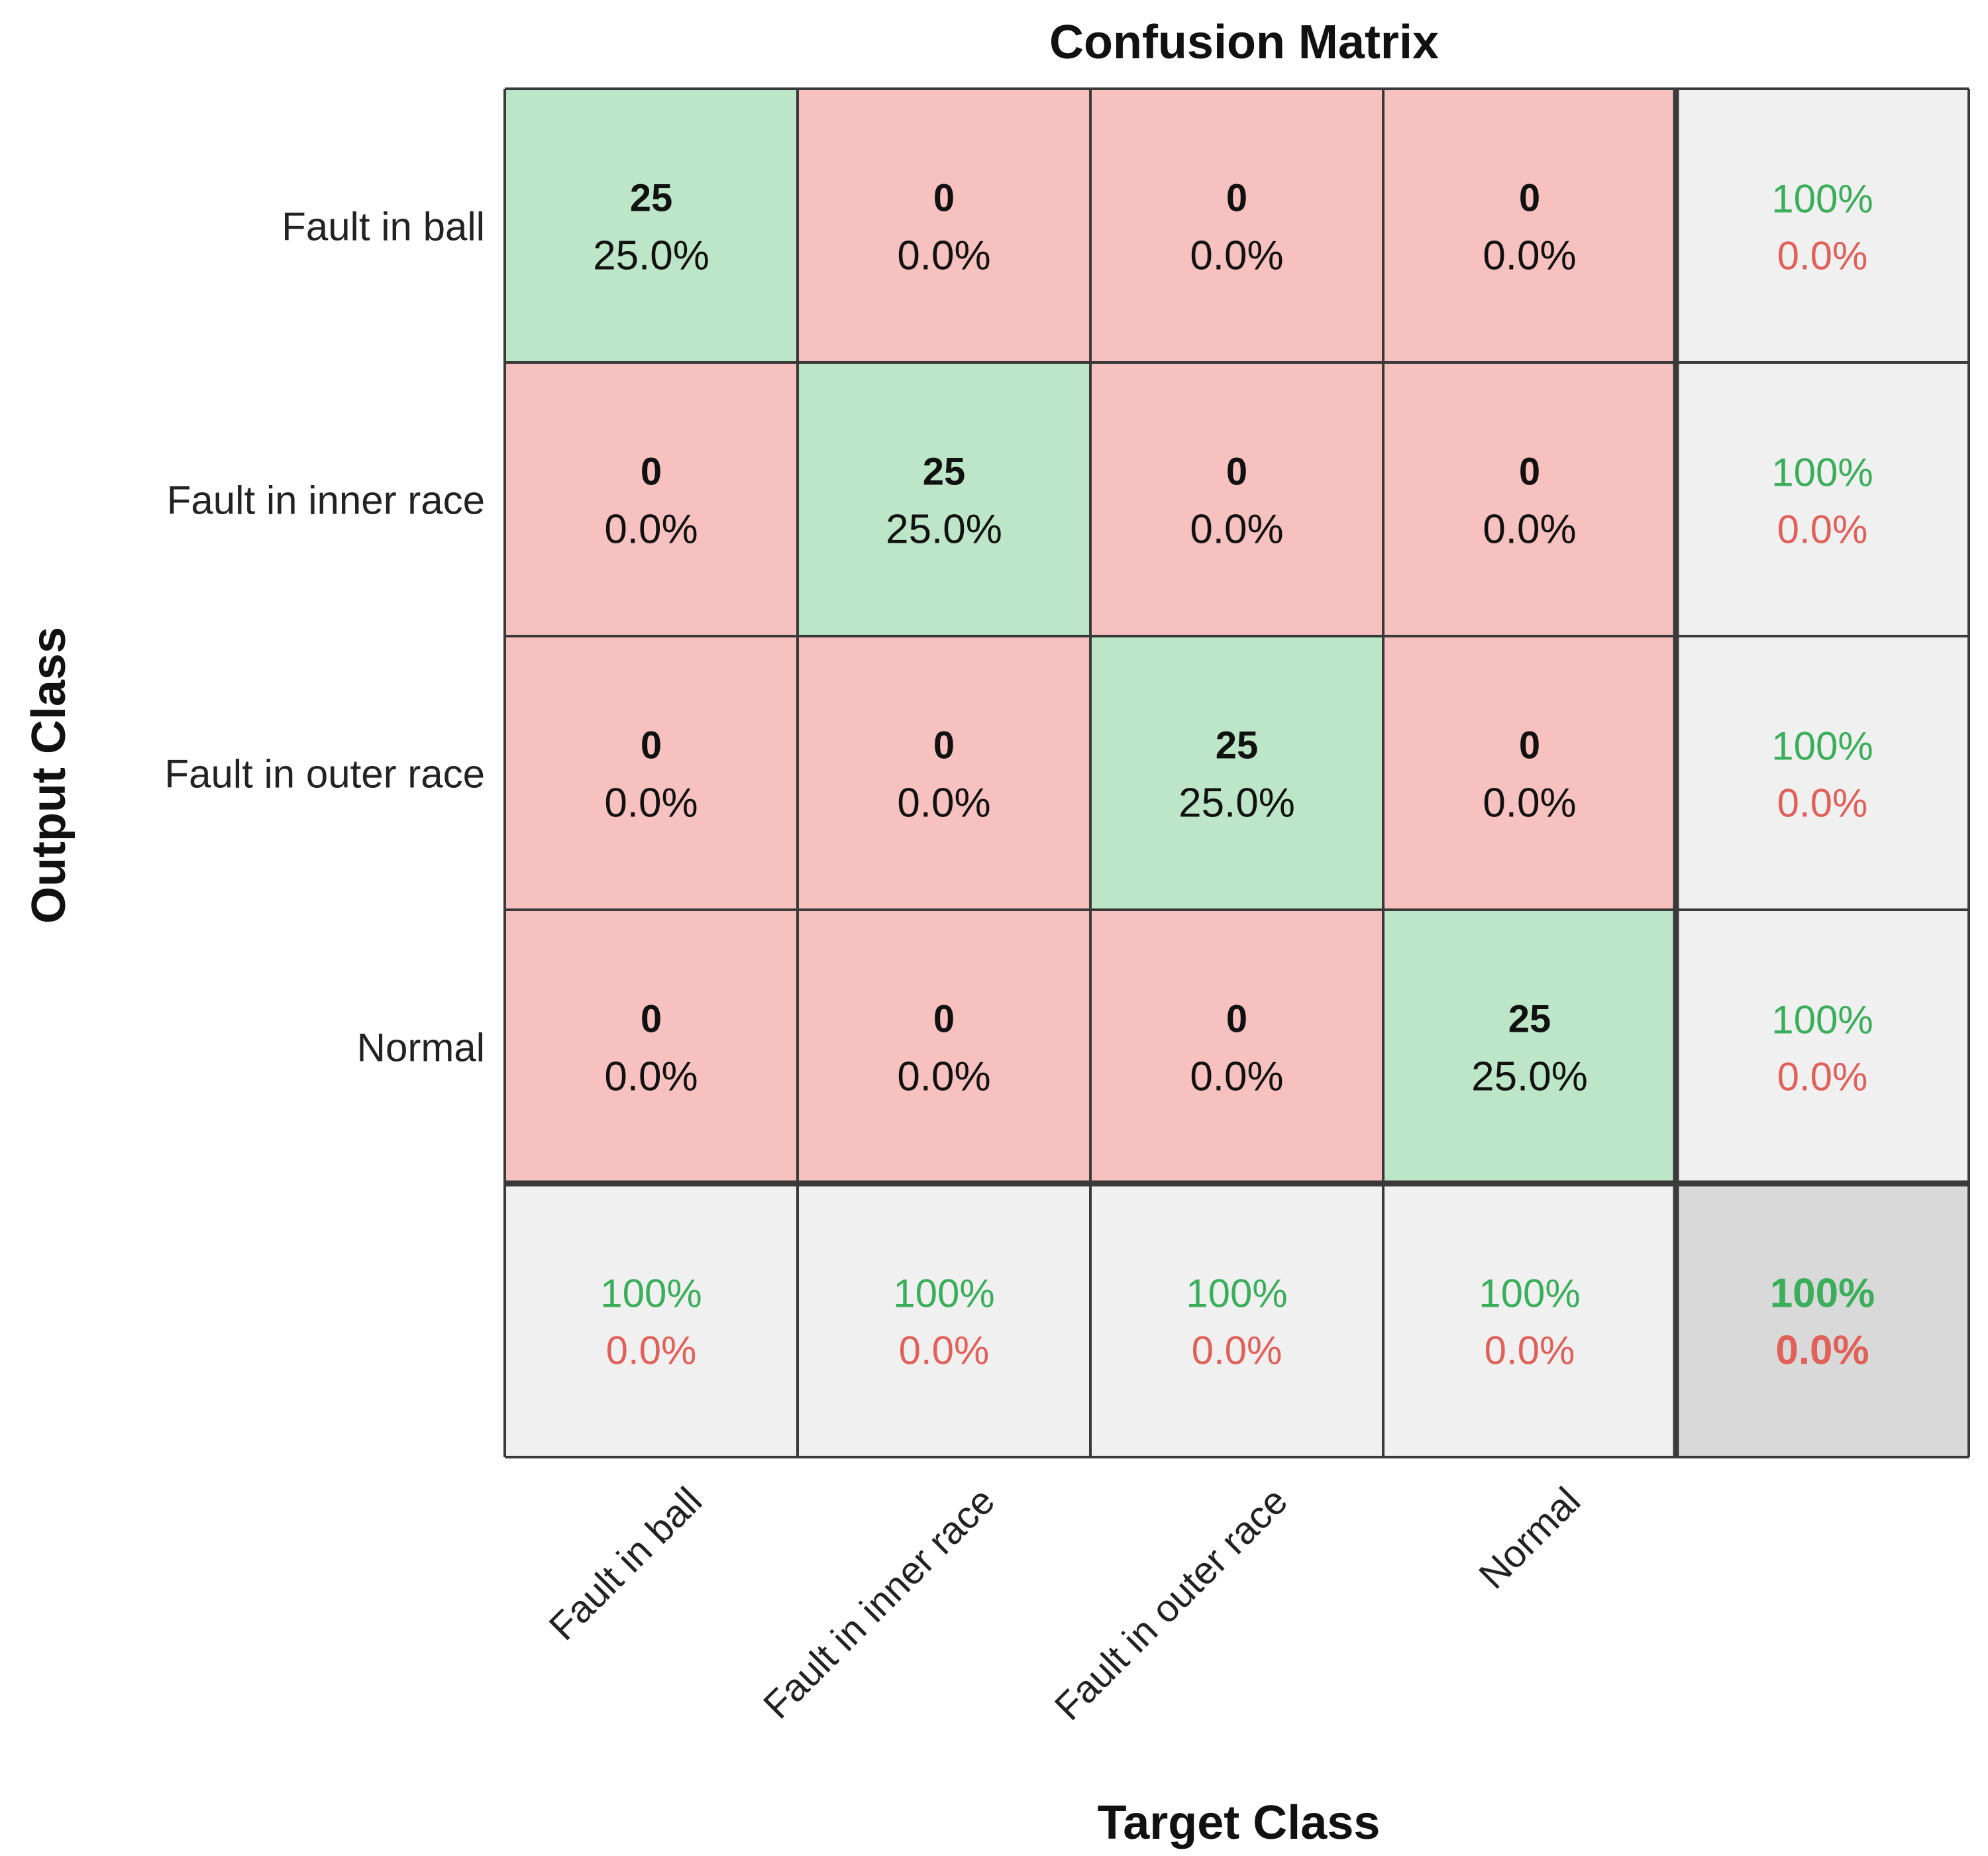 The width and height of the screenshot is (1988, 1856). I want to click on row-tick-label: Fault in inner race, so click(326, 500).